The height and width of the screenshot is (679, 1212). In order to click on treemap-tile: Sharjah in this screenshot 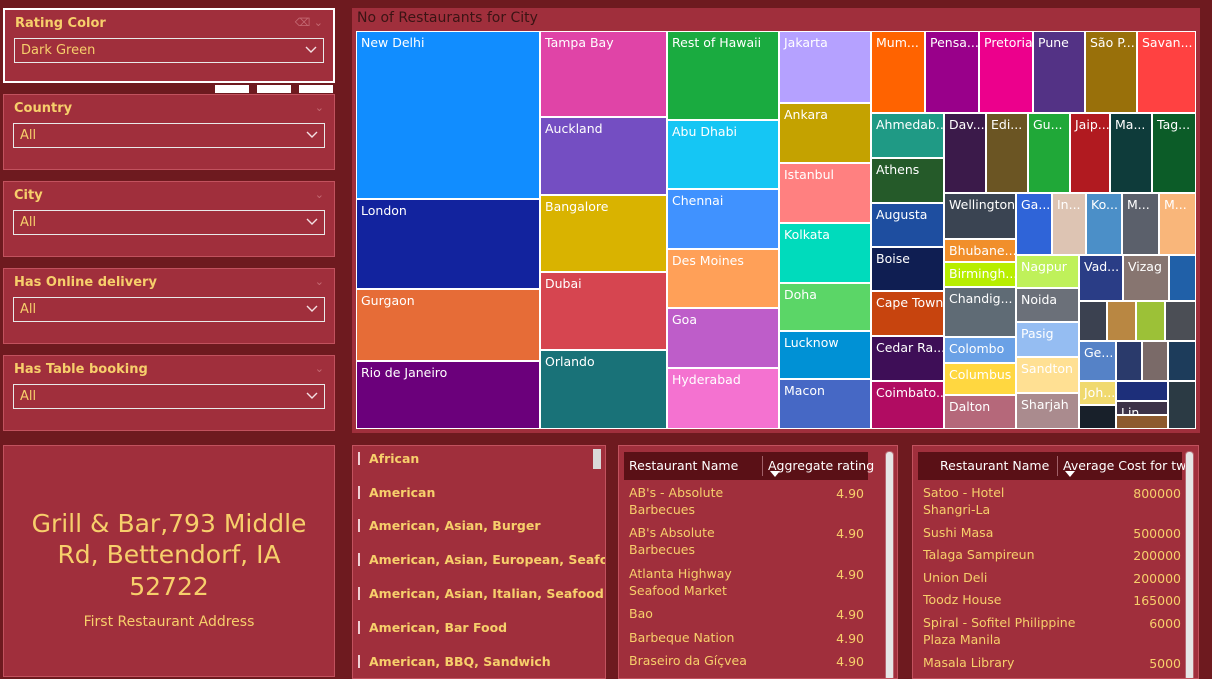, I will do `click(1047, 411)`.